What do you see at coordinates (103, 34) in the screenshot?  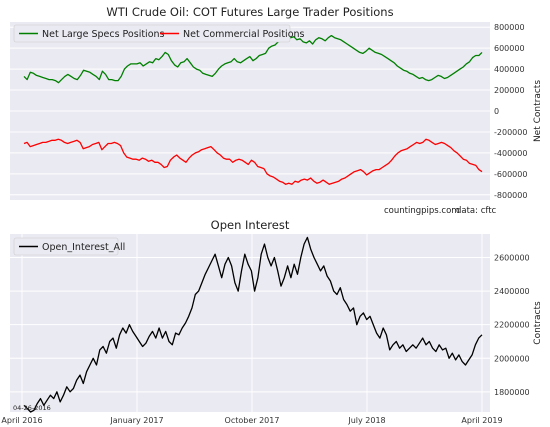 I see `legend-label-specs: Net Large Specs Positions` at bounding box center [103, 34].